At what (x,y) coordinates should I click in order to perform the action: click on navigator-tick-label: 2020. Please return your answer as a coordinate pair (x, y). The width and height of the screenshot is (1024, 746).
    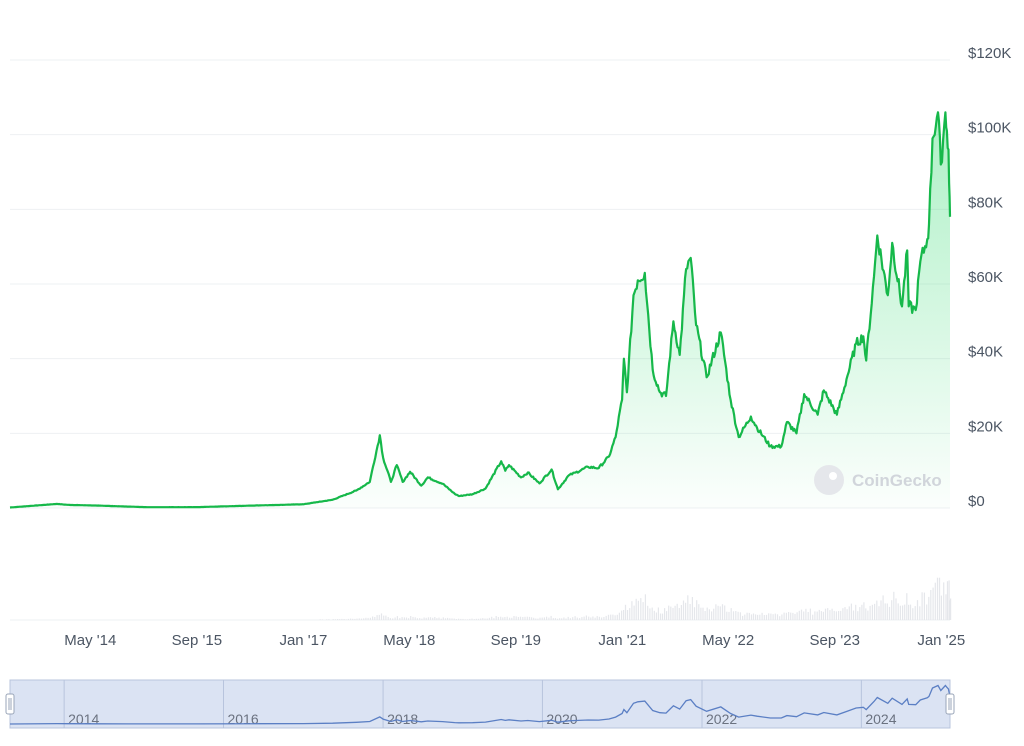
    Looking at the image, I should click on (561, 719).